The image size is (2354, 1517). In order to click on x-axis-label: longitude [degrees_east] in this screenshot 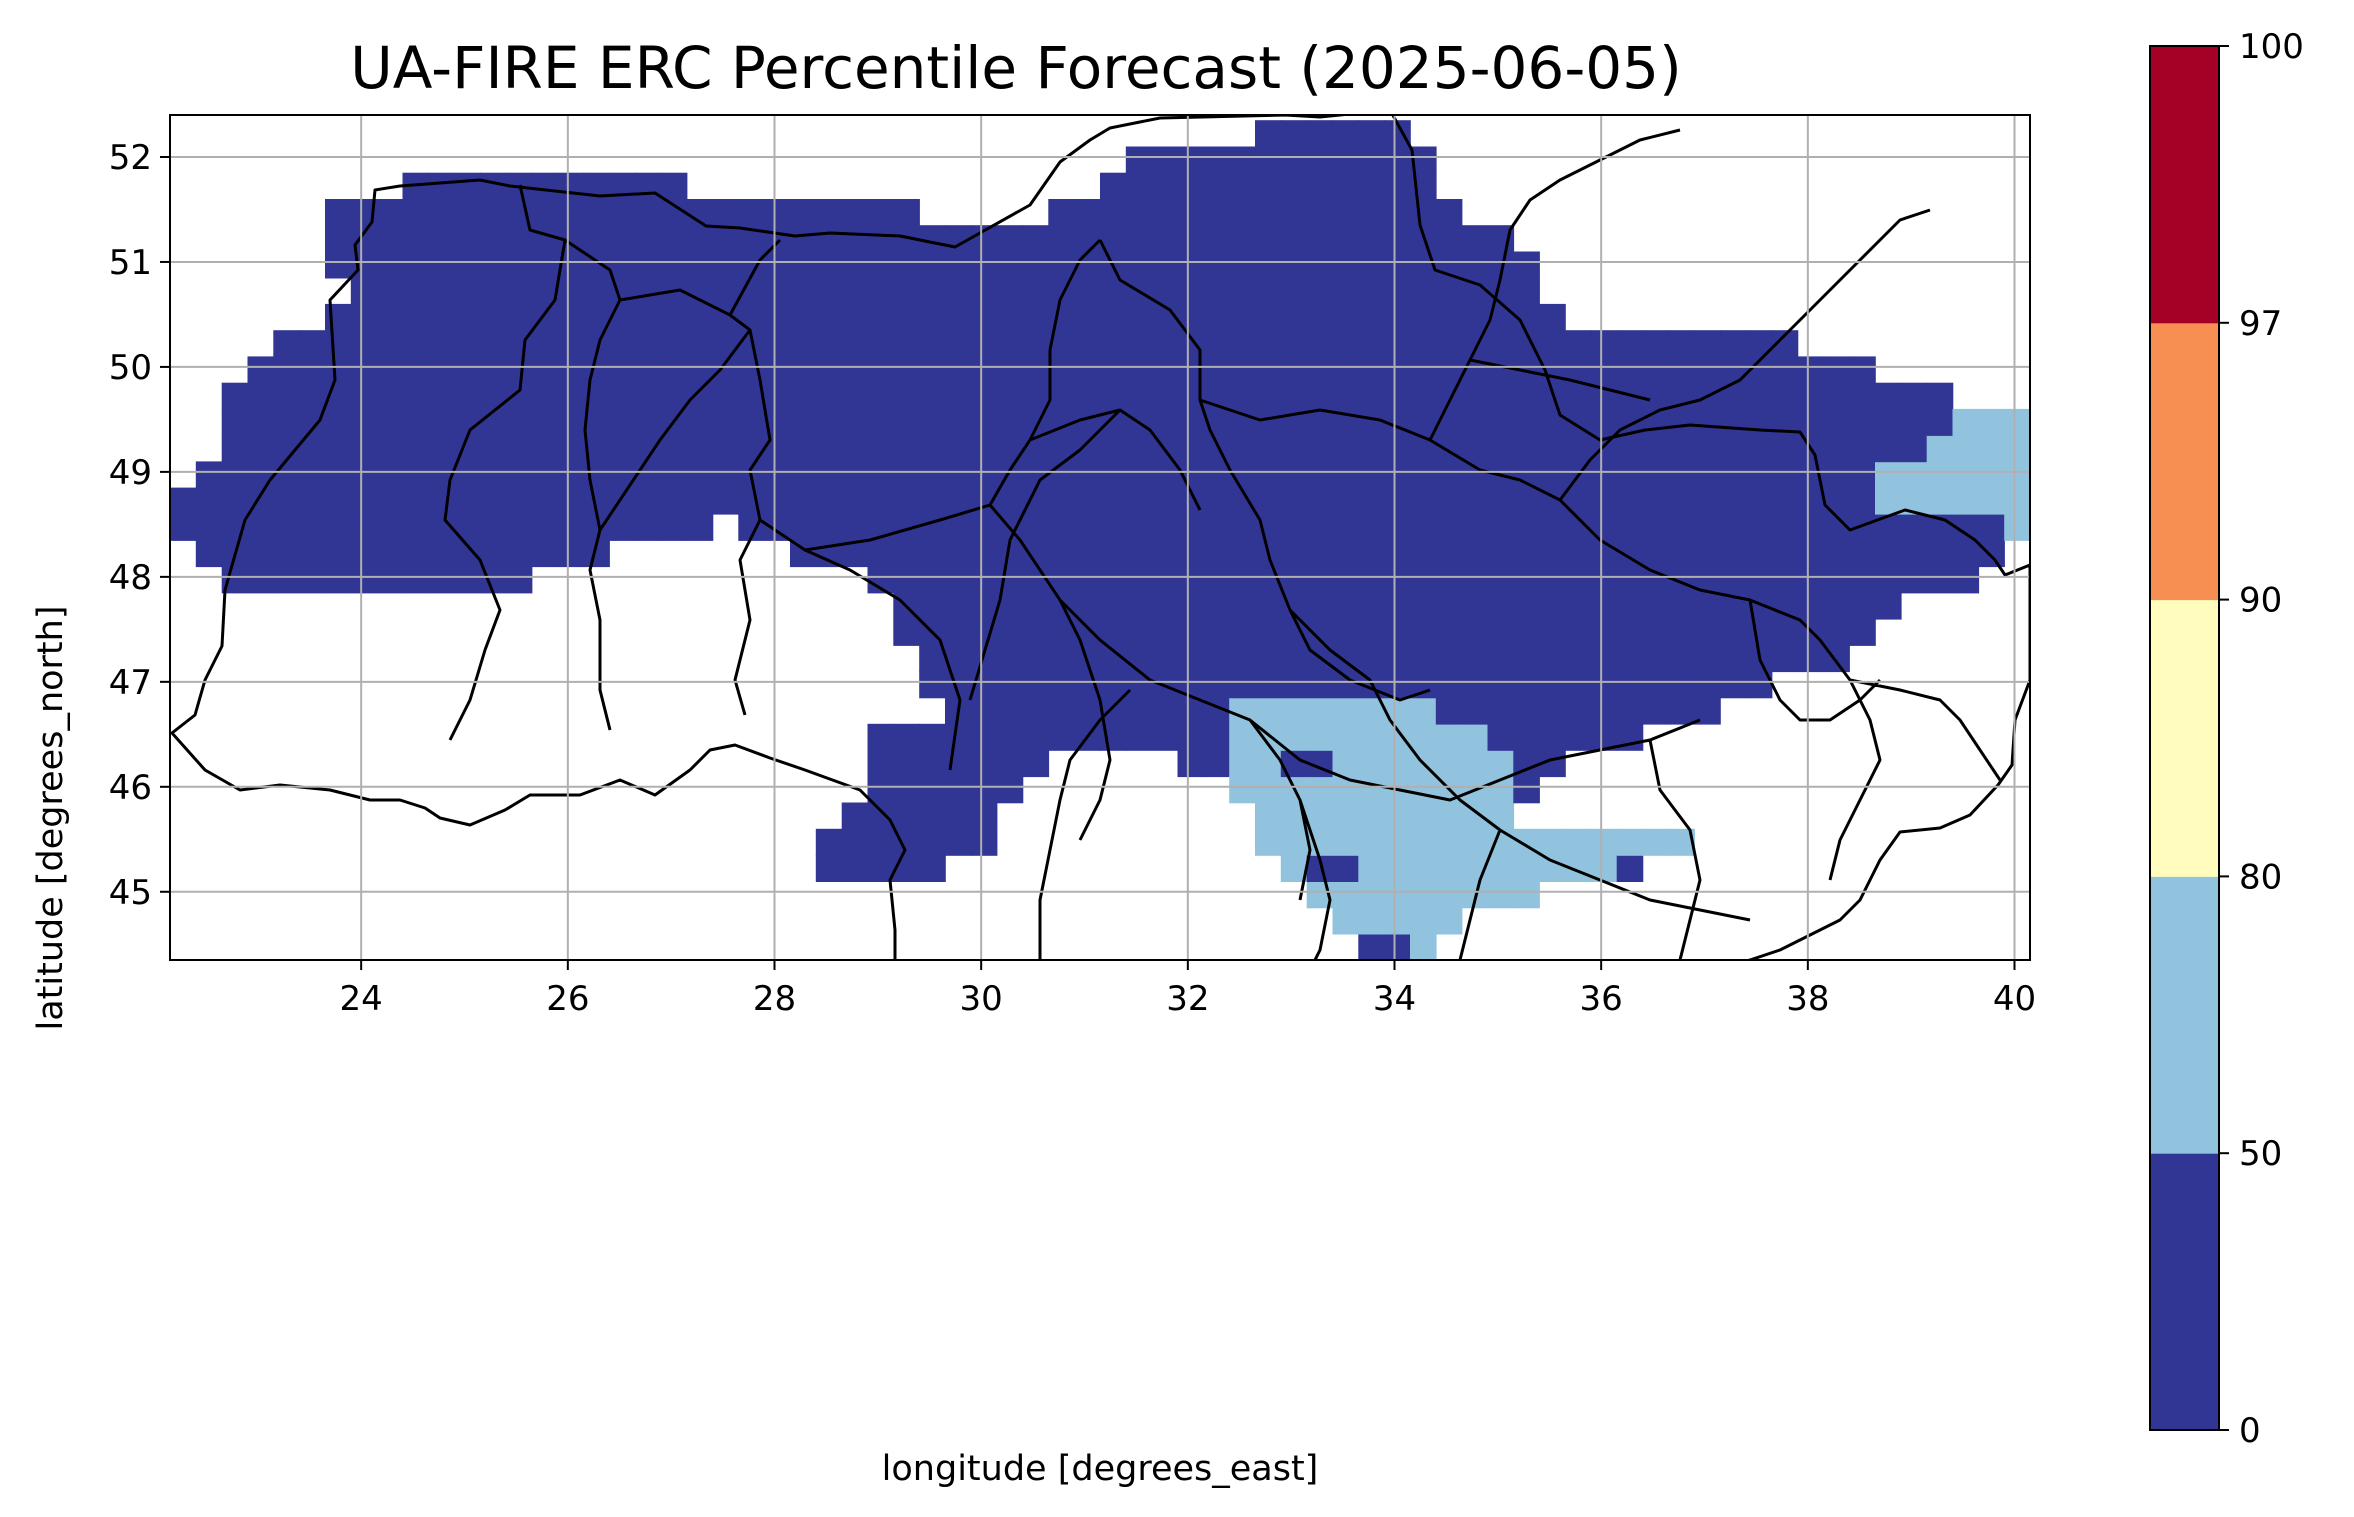, I will do `click(1100, 1469)`.